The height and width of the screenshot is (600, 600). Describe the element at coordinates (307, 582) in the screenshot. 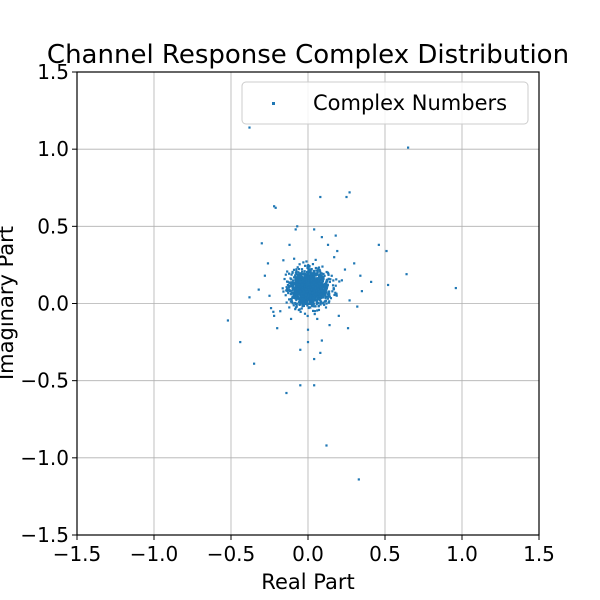

I see `x-axis-label: Real Part` at that location.